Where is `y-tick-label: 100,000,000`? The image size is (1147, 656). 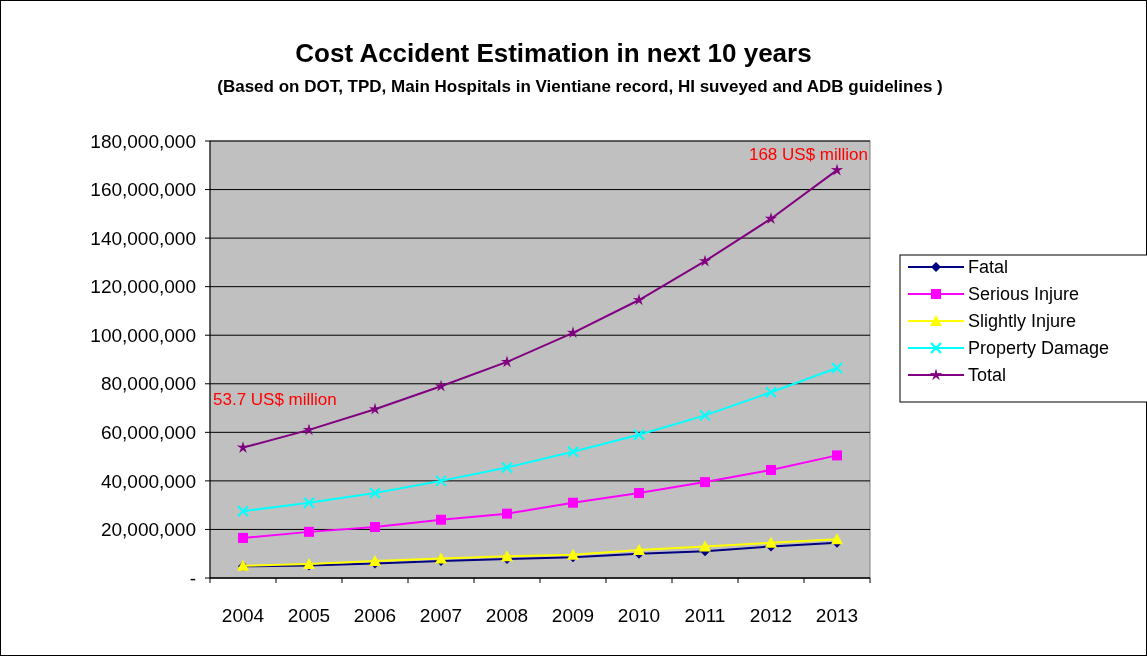
y-tick-label: 100,000,000 is located at coordinates (143, 335).